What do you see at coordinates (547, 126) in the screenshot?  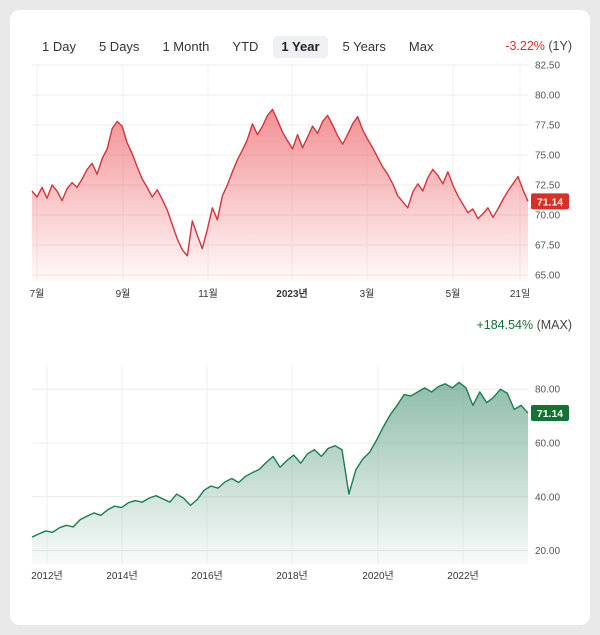 I see `y-tick-label: 77.50` at bounding box center [547, 126].